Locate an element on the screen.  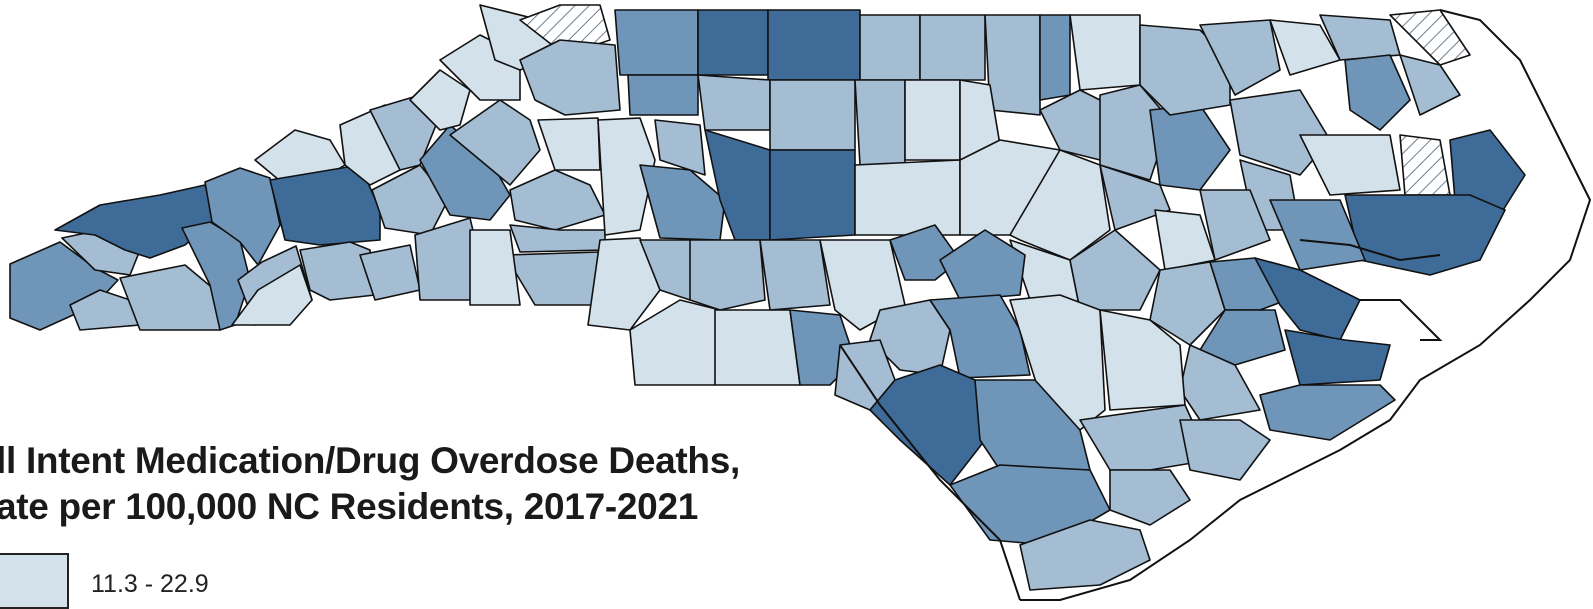
legend-swatch is located at coordinates (34, 581).